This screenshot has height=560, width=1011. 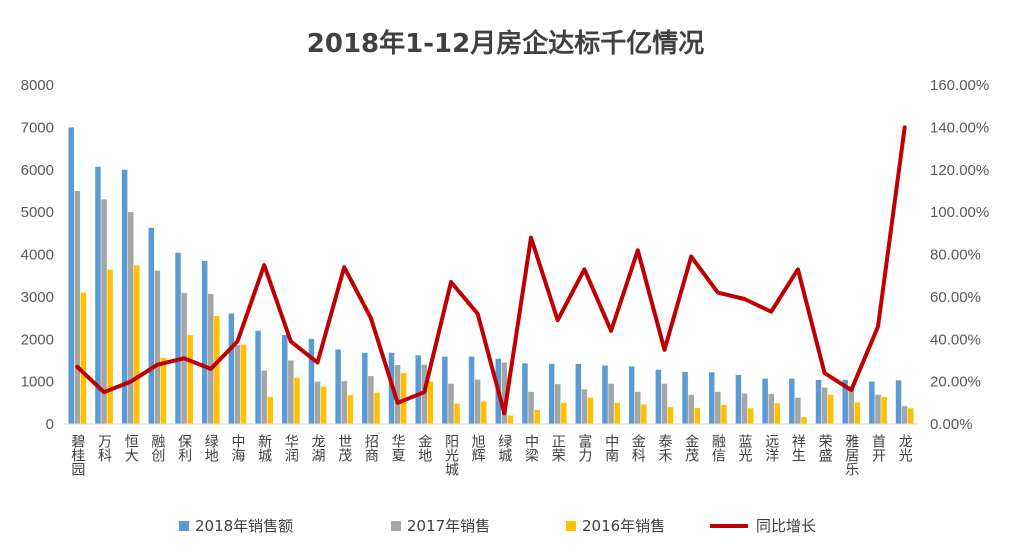 What do you see at coordinates (664, 448) in the screenshot?
I see `category-label: 泰禾` at bounding box center [664, 448].